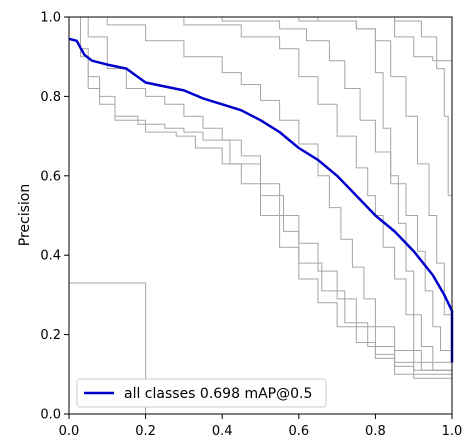 The height and width of the screenshot is (438, 474). Describe the element at coordinates (50, 415) in the screenshot. I see `y-tick-label: 0.0` at that location.